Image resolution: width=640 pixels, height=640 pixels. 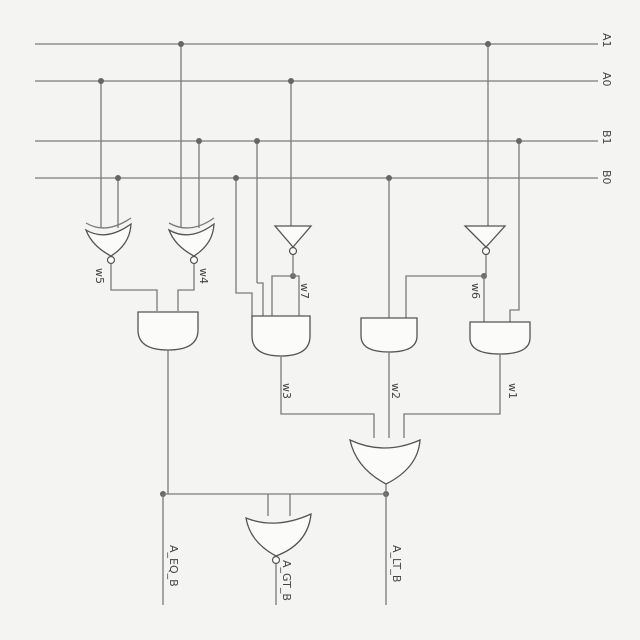 What do you see at coordinates (475, 291) in the screenshot?
I see `label-w6: w6` at bounding box center [475, 291].